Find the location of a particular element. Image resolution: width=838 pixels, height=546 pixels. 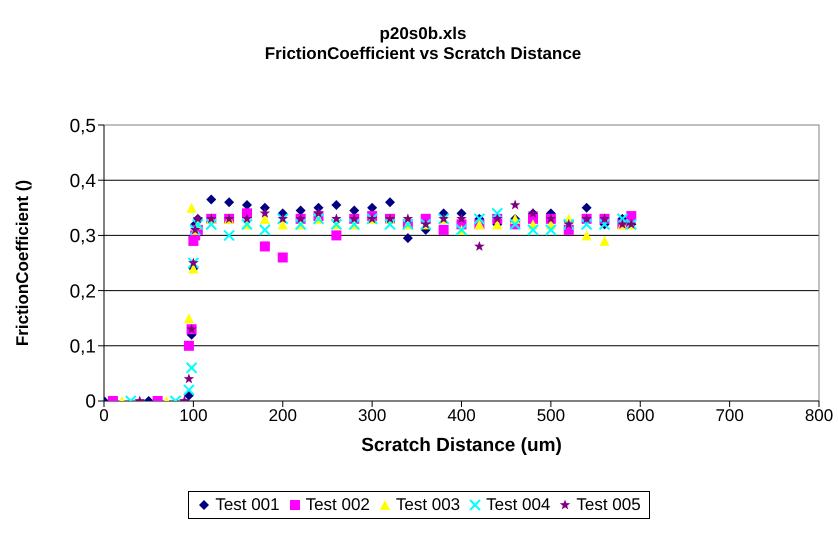

legend-label: Test 002 is located at coordinates (338, 505).